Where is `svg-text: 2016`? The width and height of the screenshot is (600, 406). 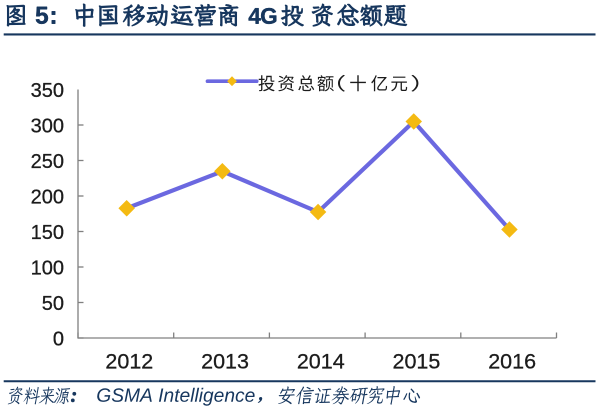 svg-text: 2016 is located at coordinates (512, 362).